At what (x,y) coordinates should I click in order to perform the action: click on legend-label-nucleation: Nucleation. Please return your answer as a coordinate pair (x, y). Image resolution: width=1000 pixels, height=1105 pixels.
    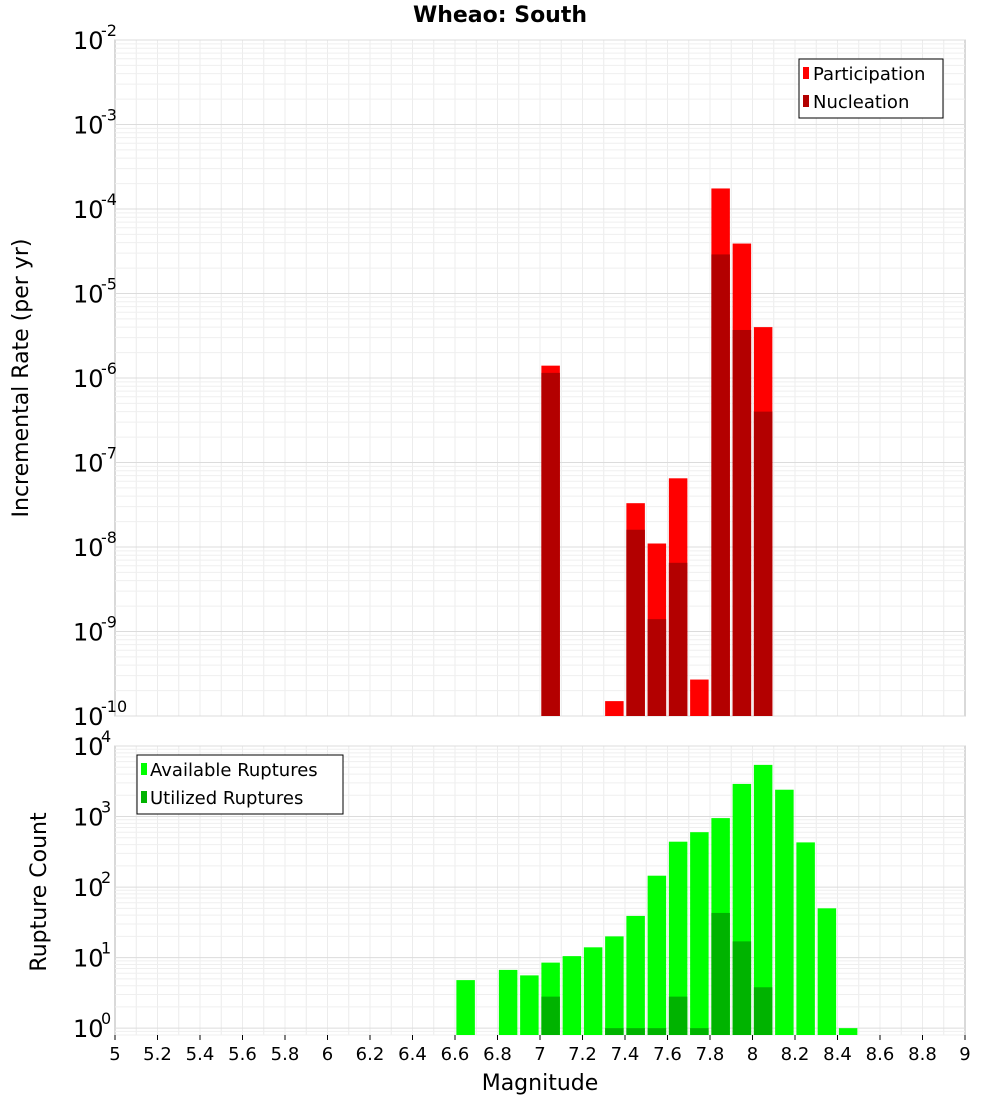
    Looking at the image, I should click on (861, 102).